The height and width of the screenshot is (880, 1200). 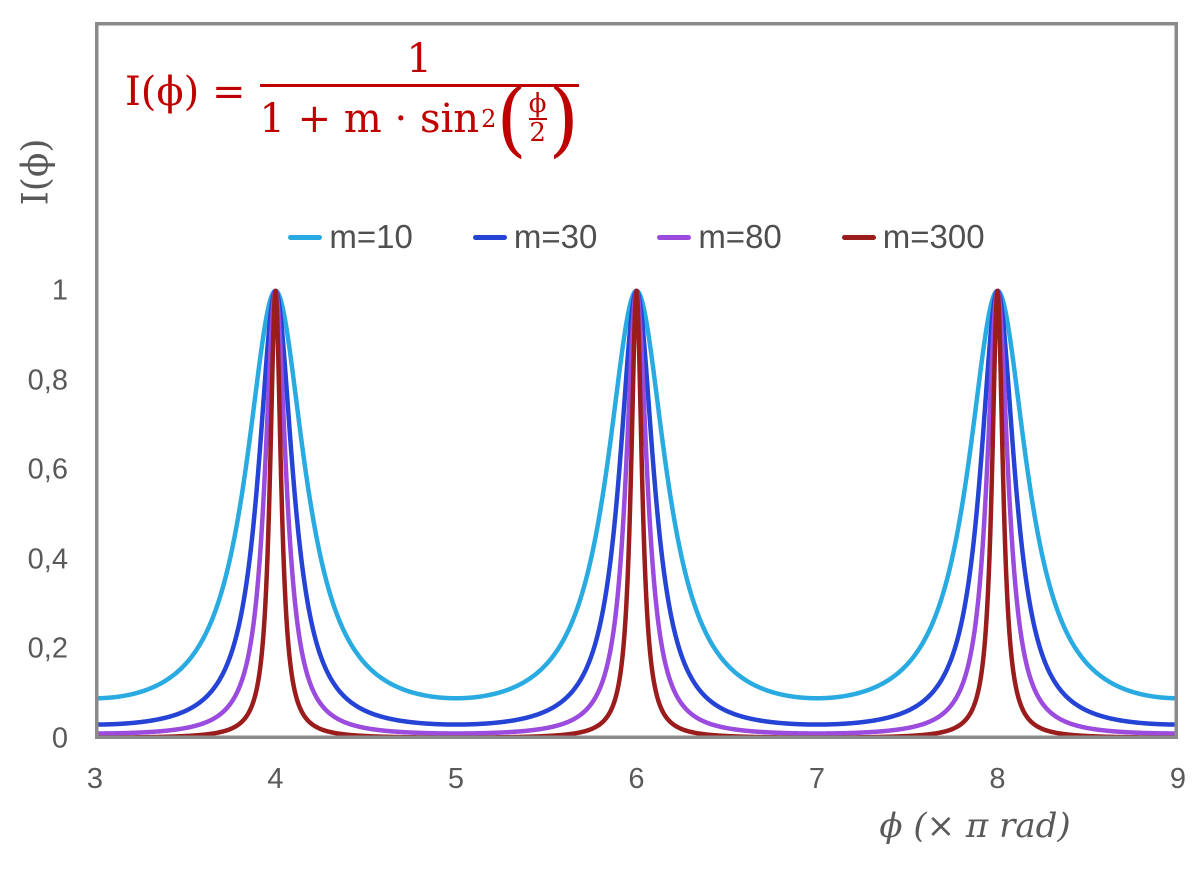 I want to click on formula-fraction: 1 1 + m · sin 2 ( ϕ 2 ), so click(x=419, y=101).